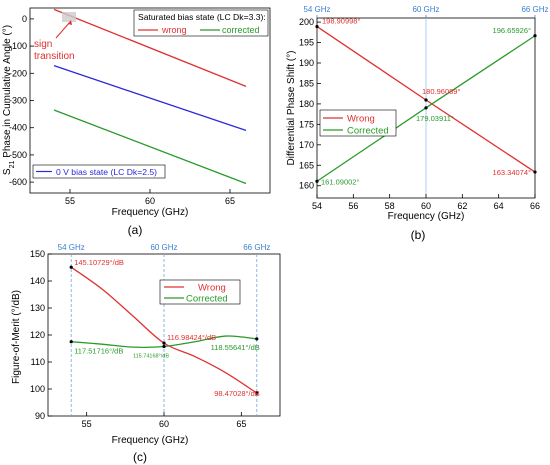 This screenshot has height=465, width=550. I want to click on y-tick-label: 190, so click(306, 63).